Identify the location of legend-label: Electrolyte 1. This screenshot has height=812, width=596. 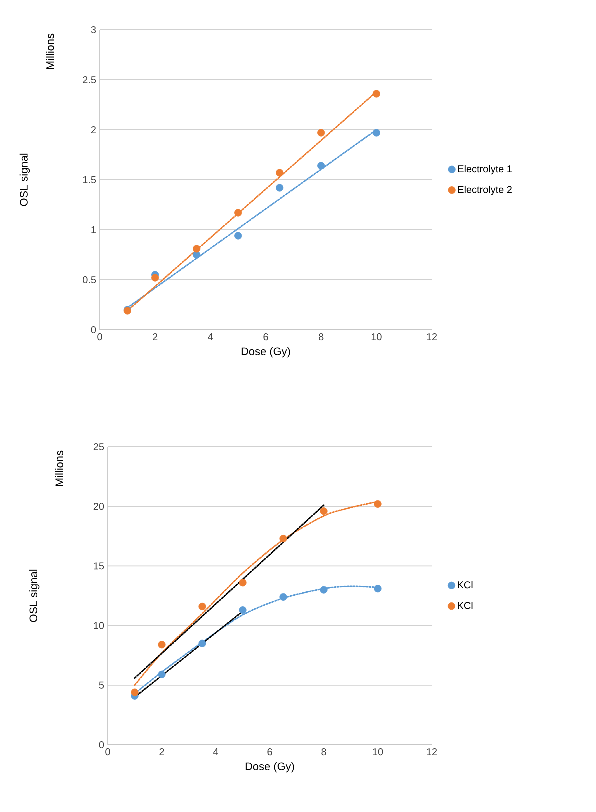
(485, 170).